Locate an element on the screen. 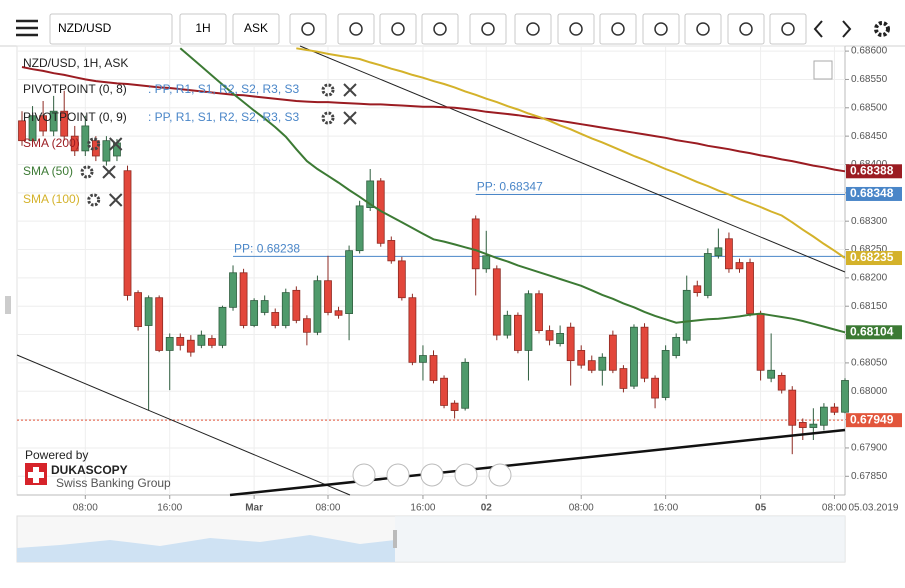 This screenshot has height=588, width=905. side-handle is located at coordinates (8, 305).